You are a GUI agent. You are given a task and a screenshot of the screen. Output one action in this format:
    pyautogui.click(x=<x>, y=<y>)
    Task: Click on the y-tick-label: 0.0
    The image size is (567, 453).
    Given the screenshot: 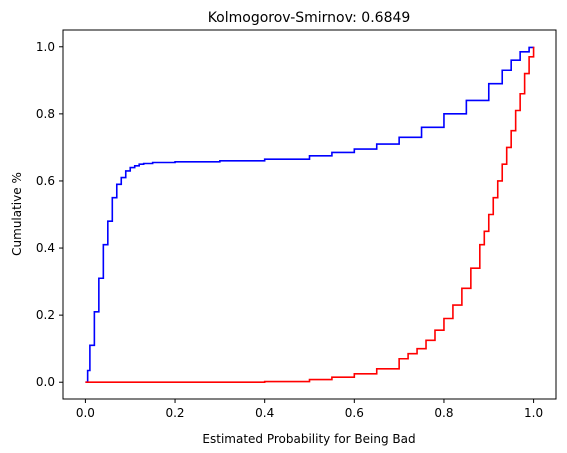 What is the action you would take?
    pyautogui.click(x=45, y=382)
    